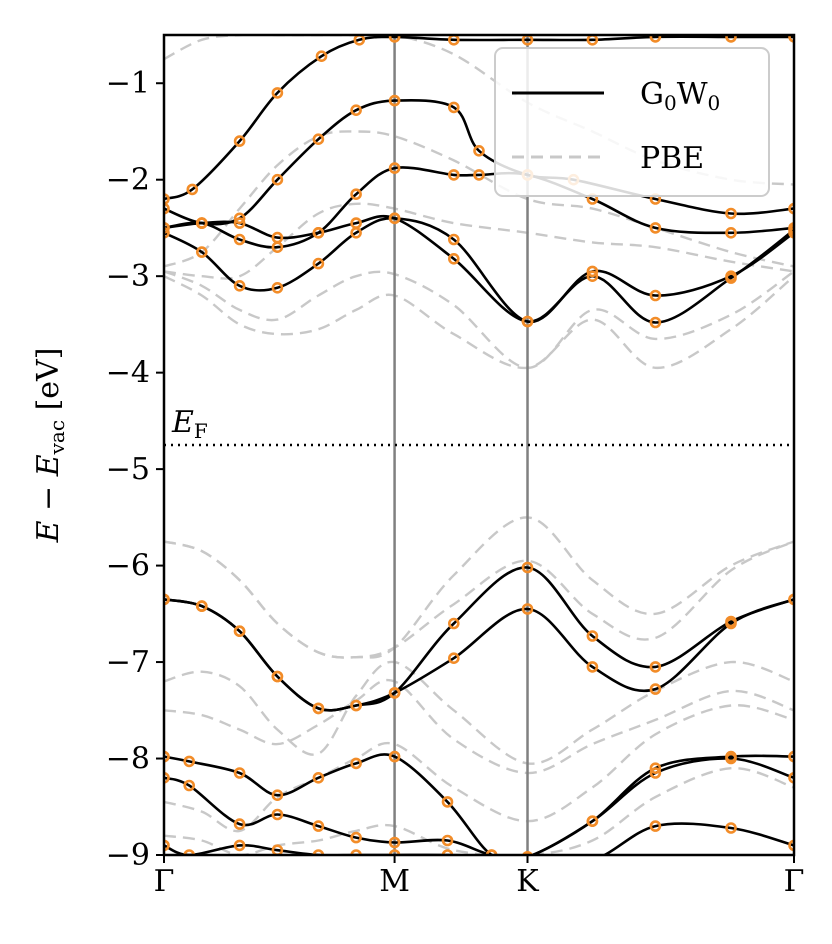 The height and width of the screenshot is (944, 832). Describe the element at coordinates (128, 83) in the screenshot. I see `y-tick-label: −1` at that location.